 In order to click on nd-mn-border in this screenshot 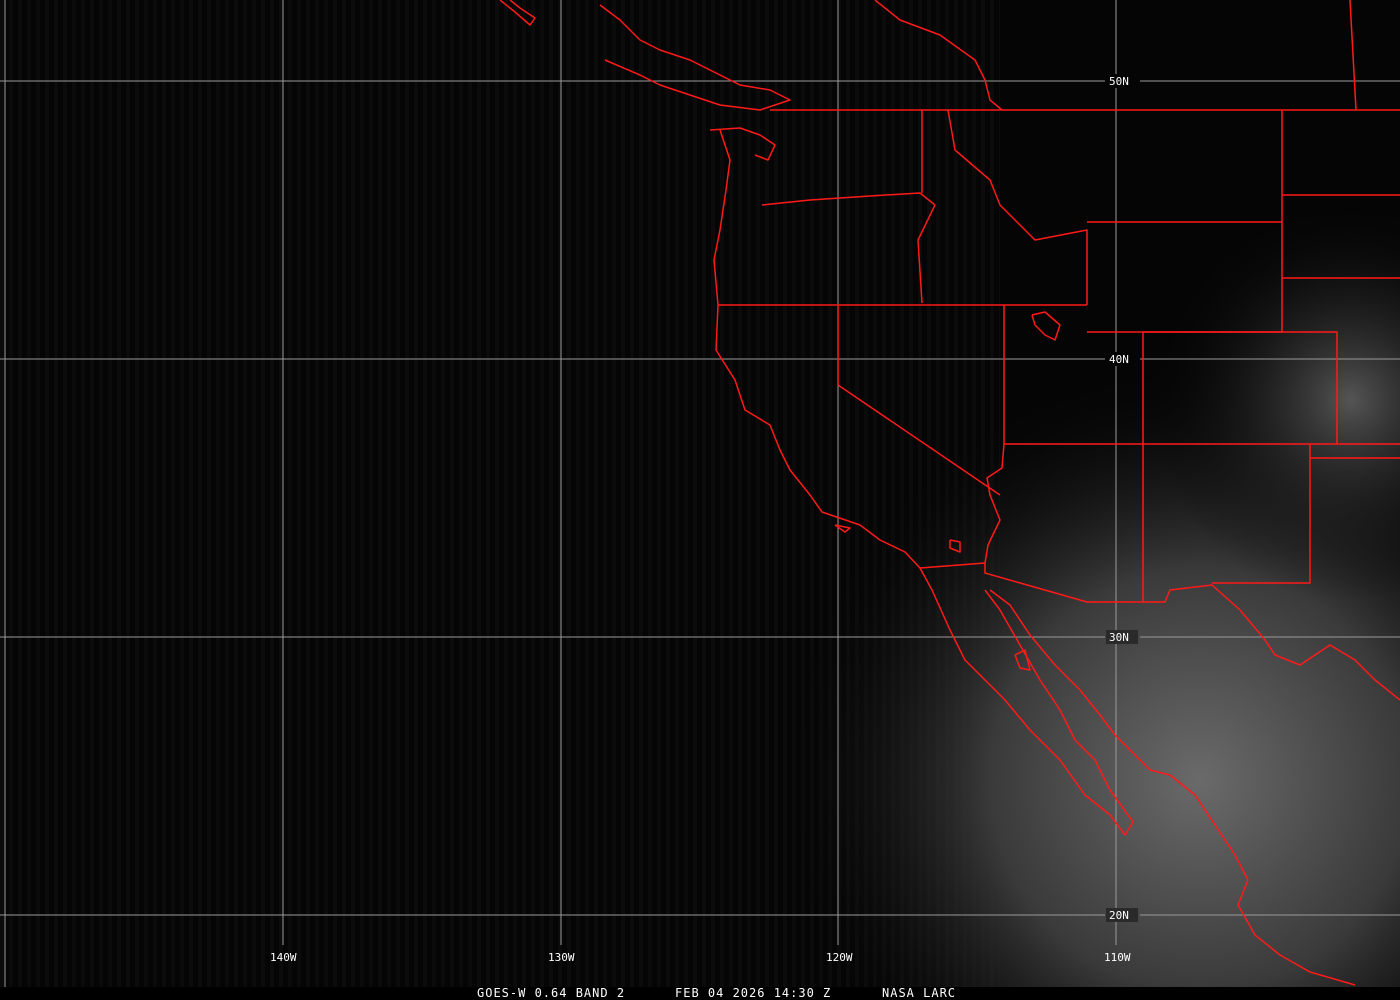, I will do `click(1353, 55)`.